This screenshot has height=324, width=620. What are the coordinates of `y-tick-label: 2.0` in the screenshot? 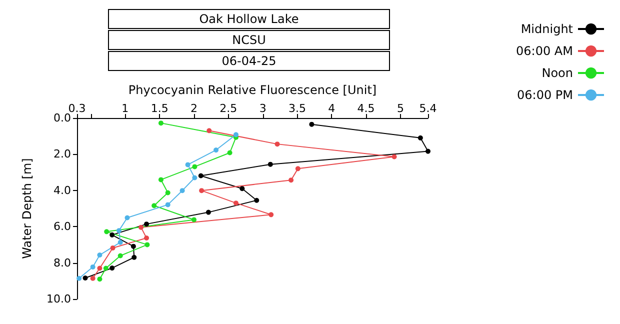 It's located at (62, 154).